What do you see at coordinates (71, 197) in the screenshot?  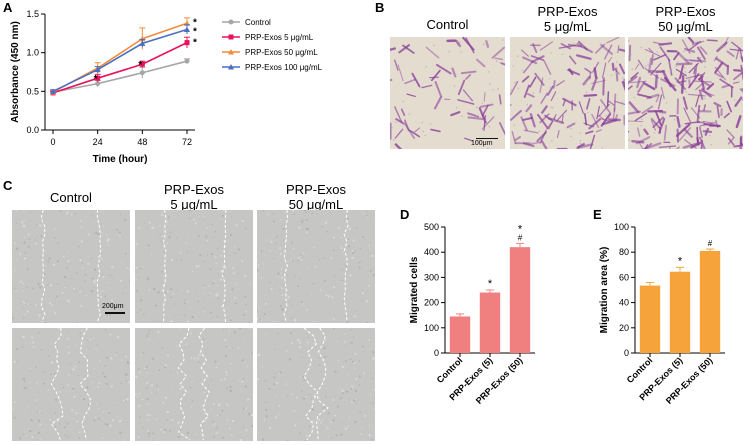 I see `c-label-control: Control` at bounding box center [71, 197].